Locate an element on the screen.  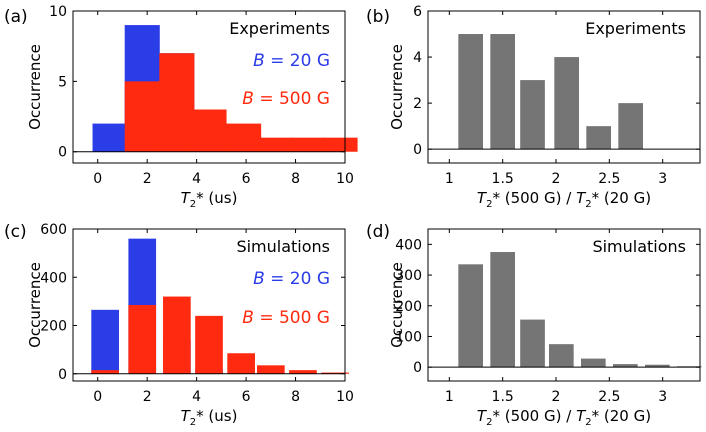
y-tick-label: 10 is located at coordinates (58, 12).